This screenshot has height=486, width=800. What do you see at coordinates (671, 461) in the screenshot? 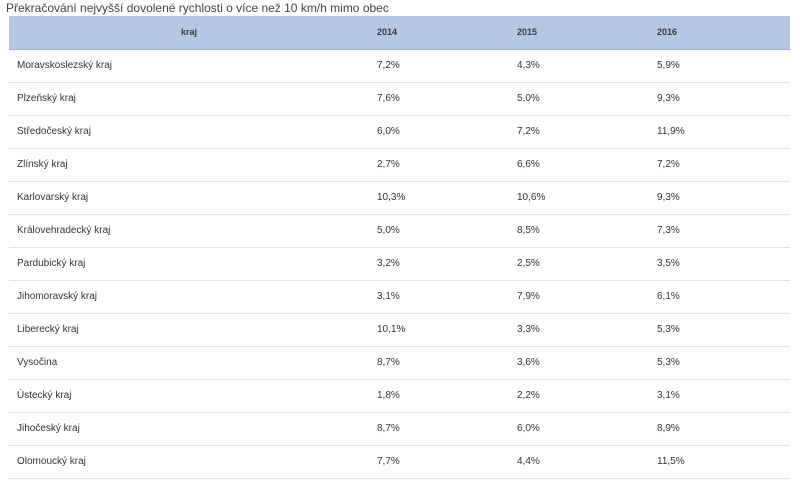
I see `value-2016-cell: 11,5%` at bounding box center [671, 461].